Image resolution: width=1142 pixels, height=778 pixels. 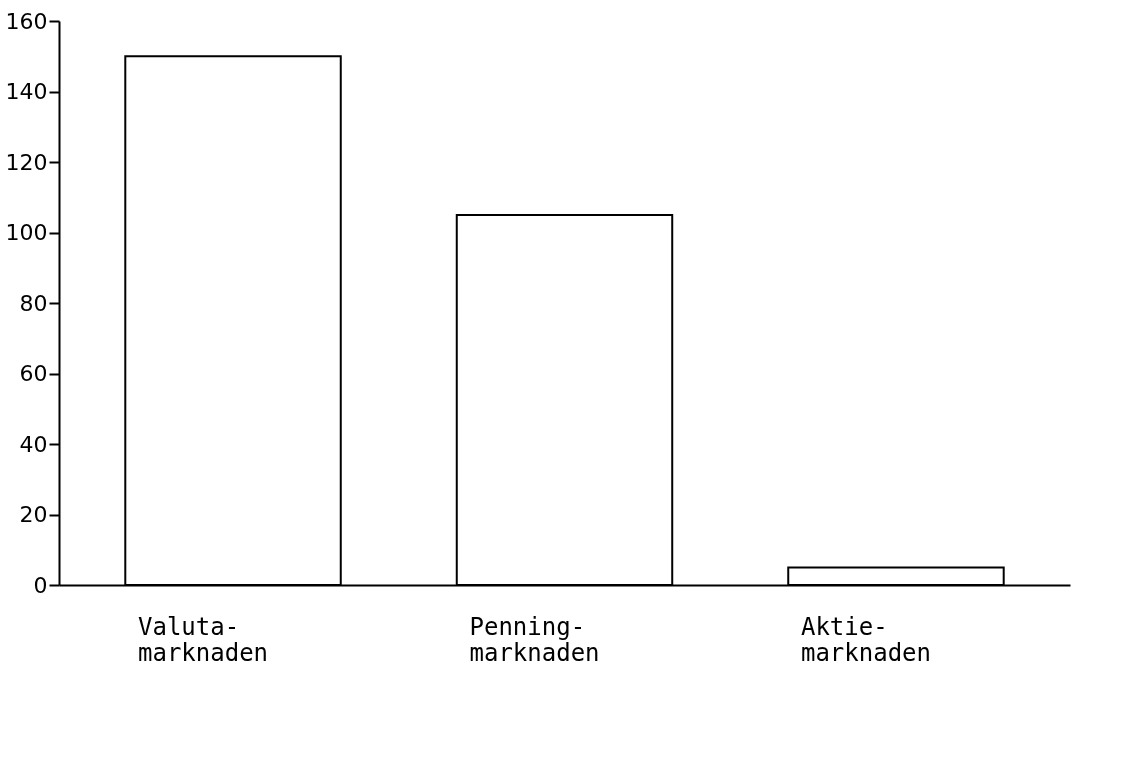 What do you see at coordinates (33, 444) in the screenshot?
I see `y-tick-label: 40` at bounding box center [33, 444].